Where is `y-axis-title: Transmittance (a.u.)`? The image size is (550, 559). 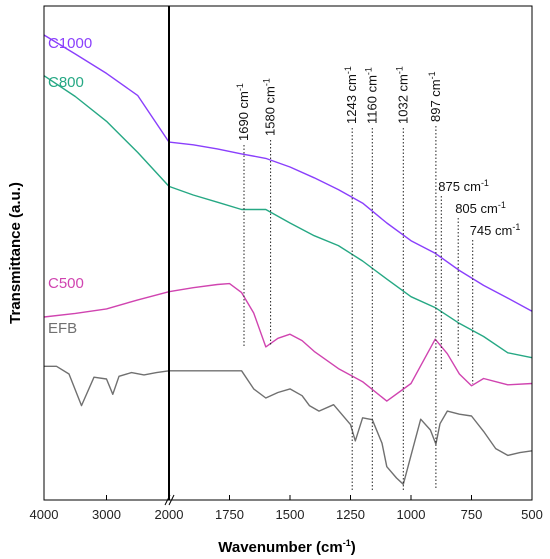
y-axis-title: Transmittance (a.u.) is located at coordinates (15, 253).